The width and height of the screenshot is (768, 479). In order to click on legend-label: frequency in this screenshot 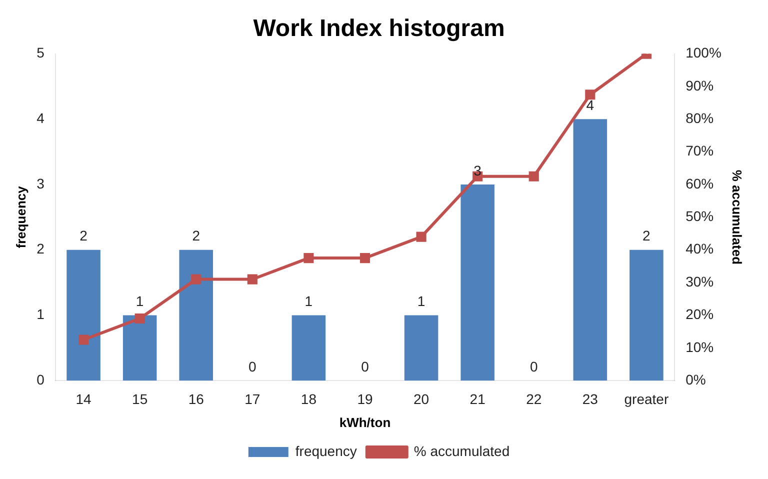, I will do `click(326, 450)`.